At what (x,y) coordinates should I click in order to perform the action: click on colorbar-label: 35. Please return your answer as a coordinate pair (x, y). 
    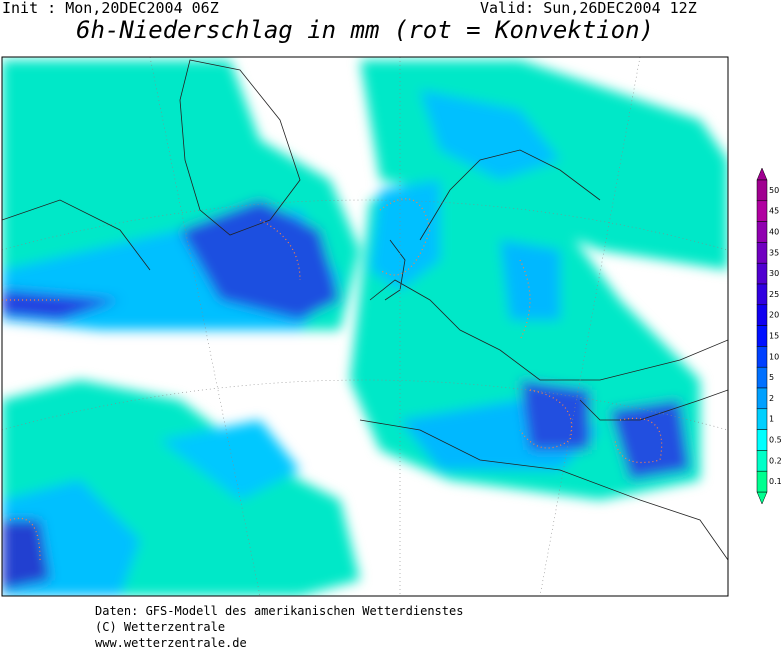
    Looking at the image, I should click on (774, 252).